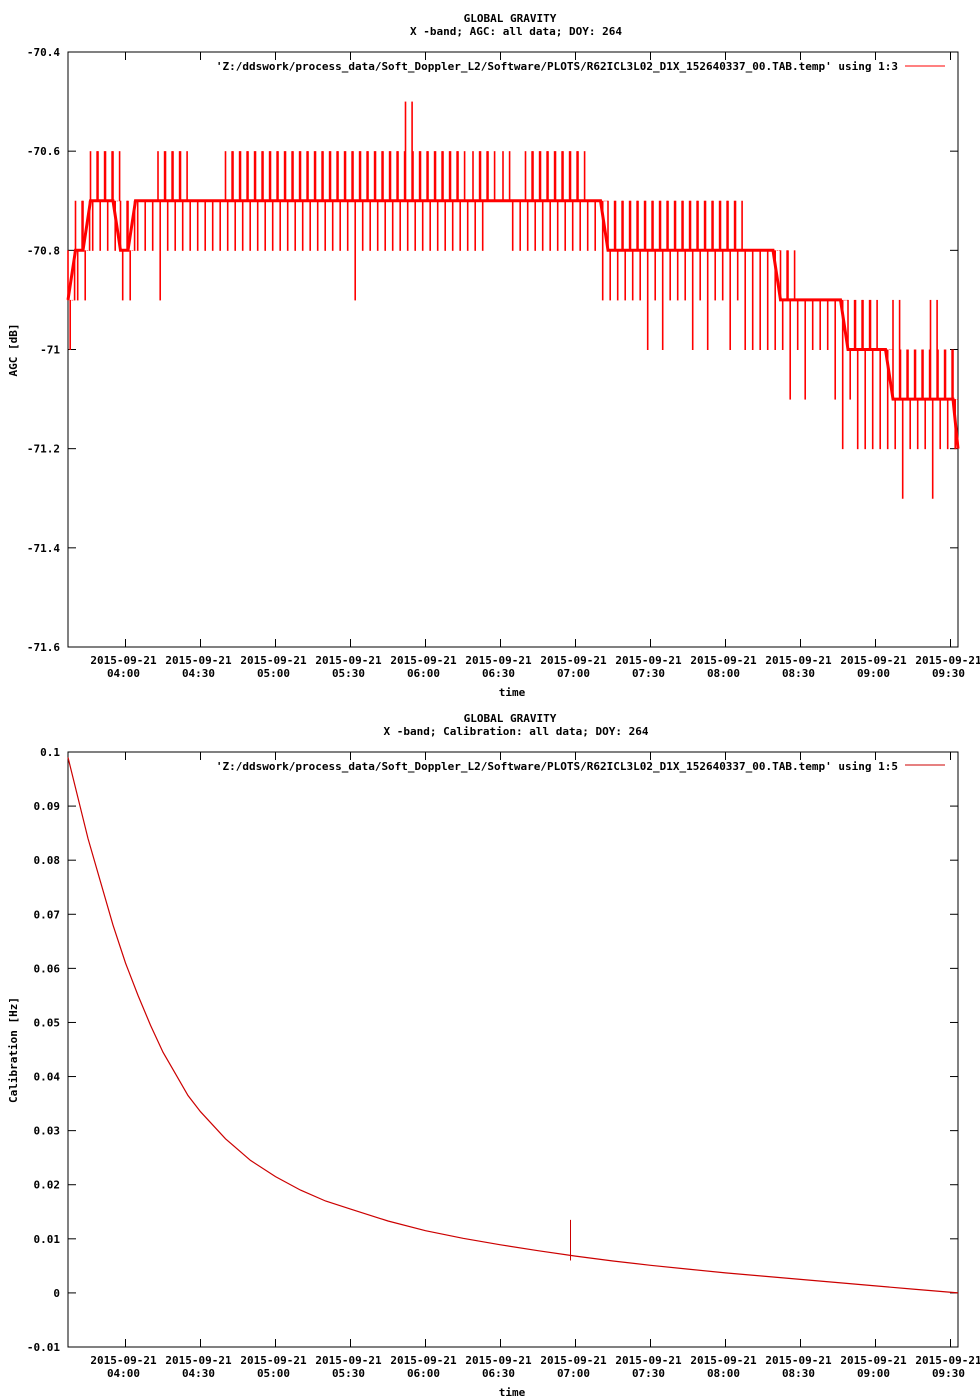 Image resolution: width=980 pixels, height=1400 pixels. I want to click on y-tick-label: 0.03, so click(47, 1131).